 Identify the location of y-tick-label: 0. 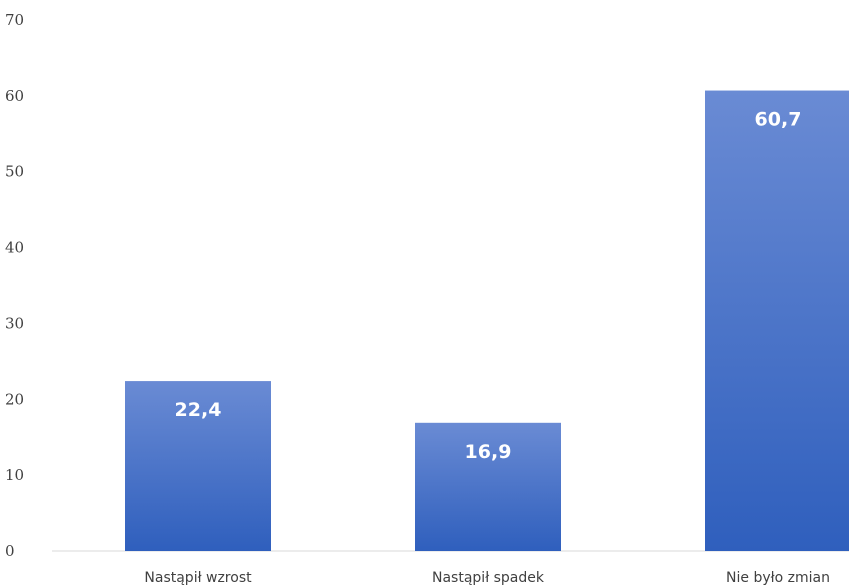
(10, 551).